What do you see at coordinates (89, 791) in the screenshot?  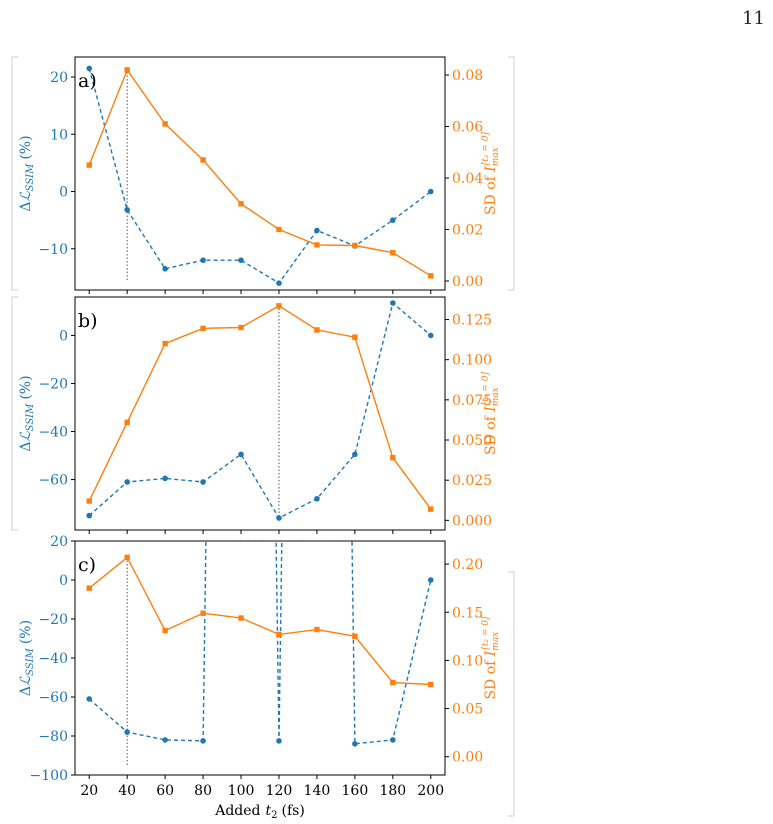 I see `x-tick-label: 20` at bounding box center [89, 791].